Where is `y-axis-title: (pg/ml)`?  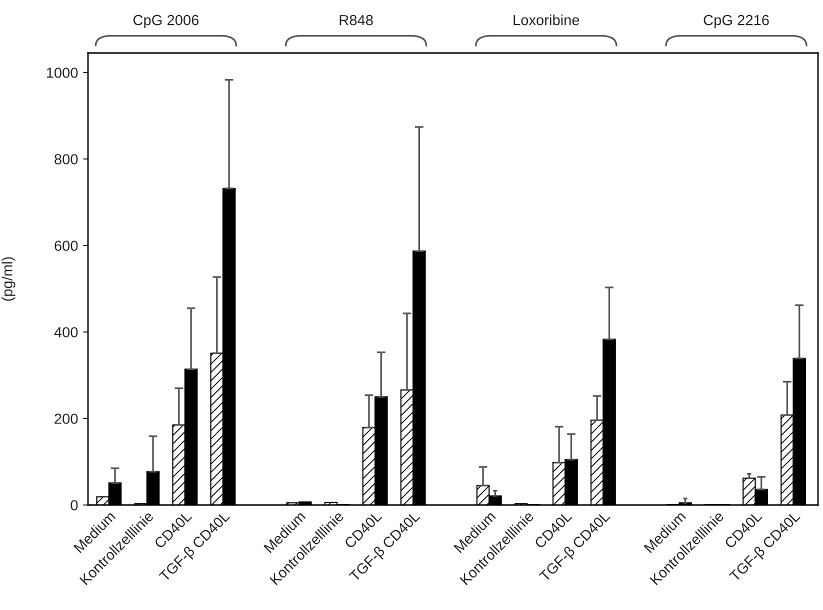
y-axis-title: (pg/ml) is located at coordinates (9, 279).